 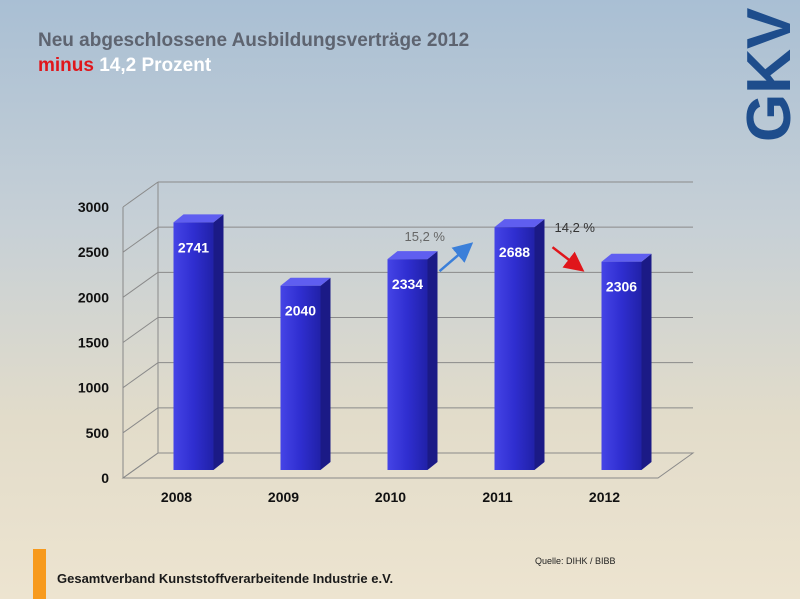 What do you see at coordinates (98, 433) in the screenshot?
I see `y-tick-label: 500` at bounding box center [98, 433].